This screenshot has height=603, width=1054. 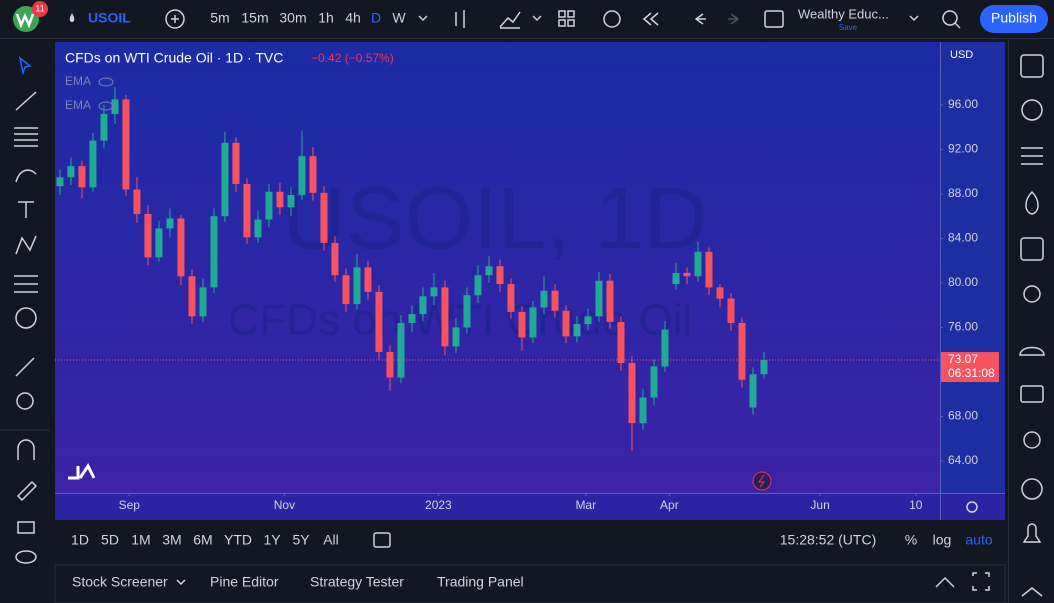 I want to click on signals, so click(x=1032, y=489).